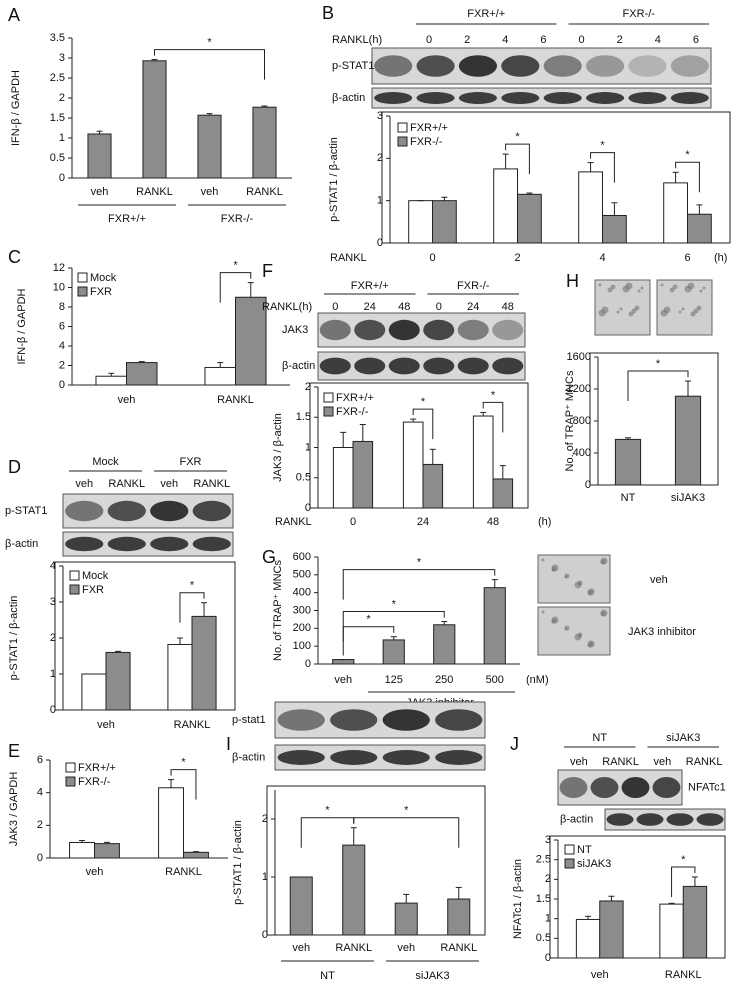 The image size is (736, 988). What do you see at coordinates (57, 78) in the screenshot?
I see `y-tick-label: 2.5` at bounding box center [57, 78].